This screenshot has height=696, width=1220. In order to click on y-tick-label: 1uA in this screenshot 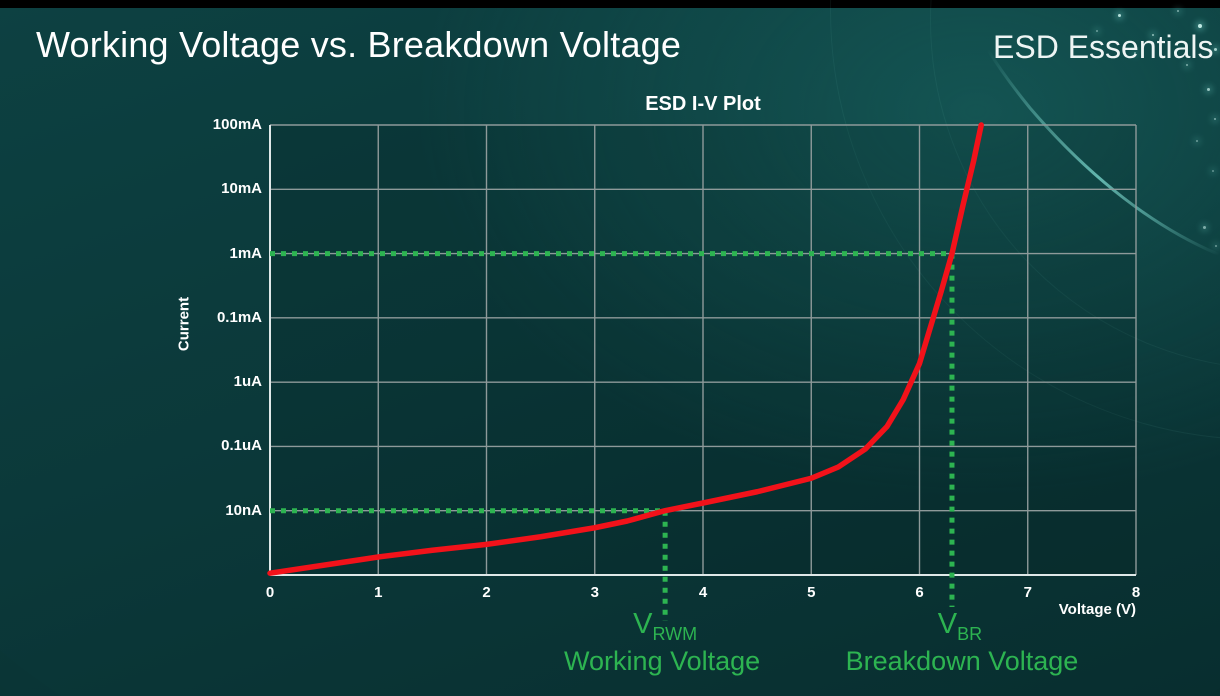, I will do `click(247, 382)`.